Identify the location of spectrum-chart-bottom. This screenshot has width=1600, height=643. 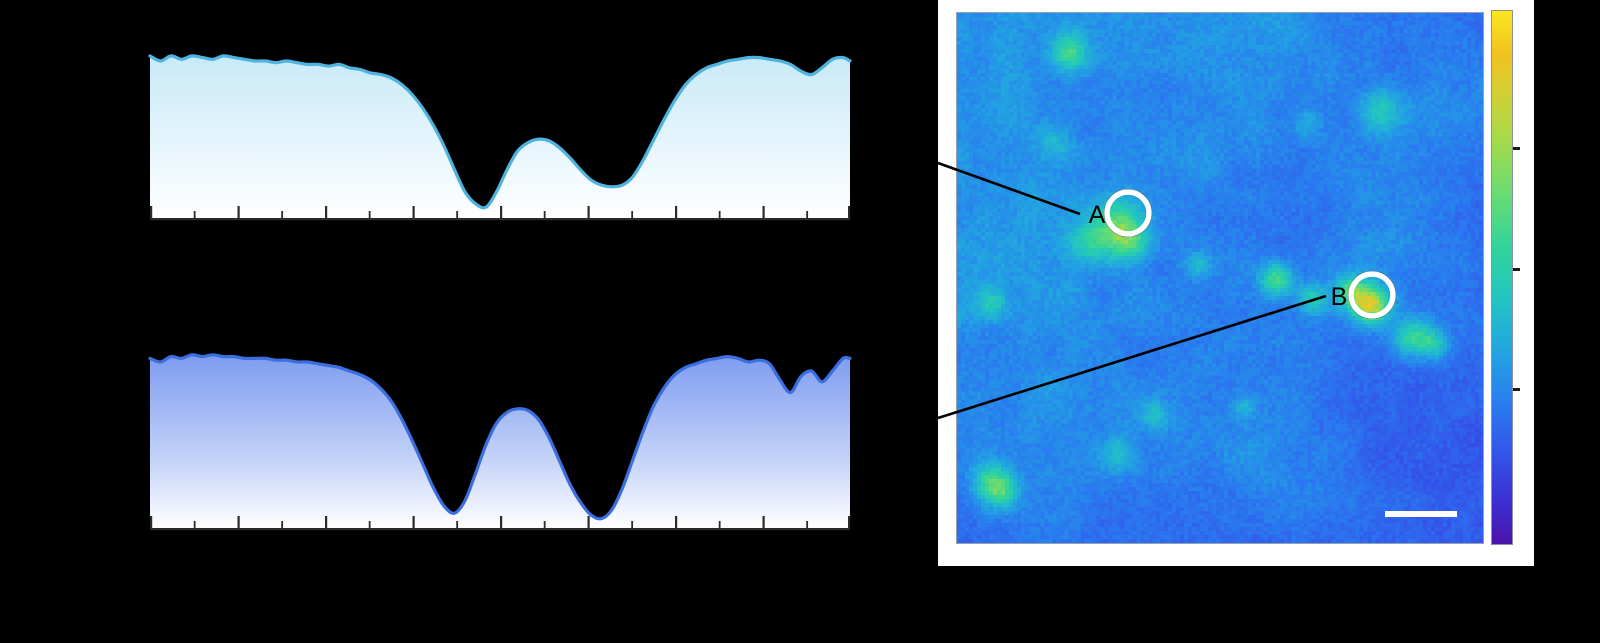
(500, 440).